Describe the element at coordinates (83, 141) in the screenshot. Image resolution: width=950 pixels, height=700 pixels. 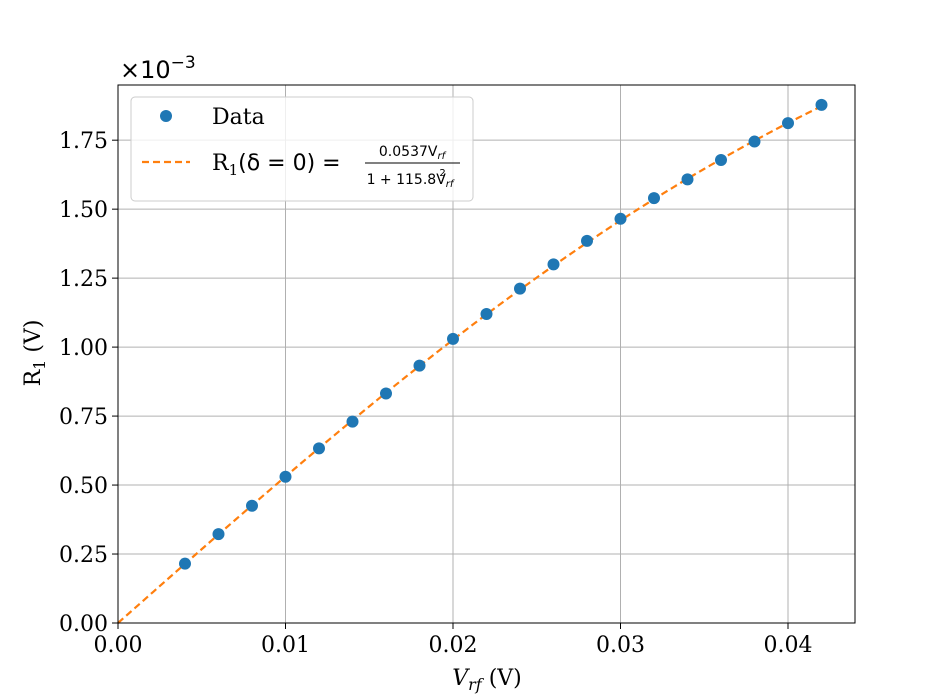
I see `y-tick-label: 1.75` at that location.